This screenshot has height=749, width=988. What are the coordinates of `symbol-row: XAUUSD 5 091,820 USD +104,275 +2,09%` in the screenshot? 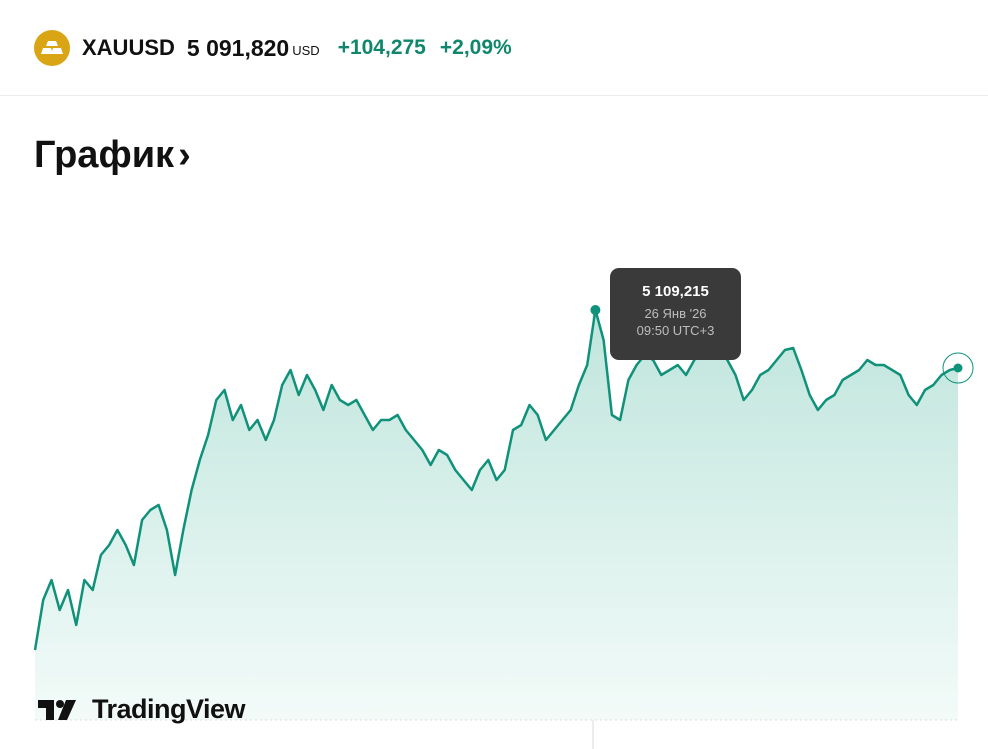 It's located at (273, 48).